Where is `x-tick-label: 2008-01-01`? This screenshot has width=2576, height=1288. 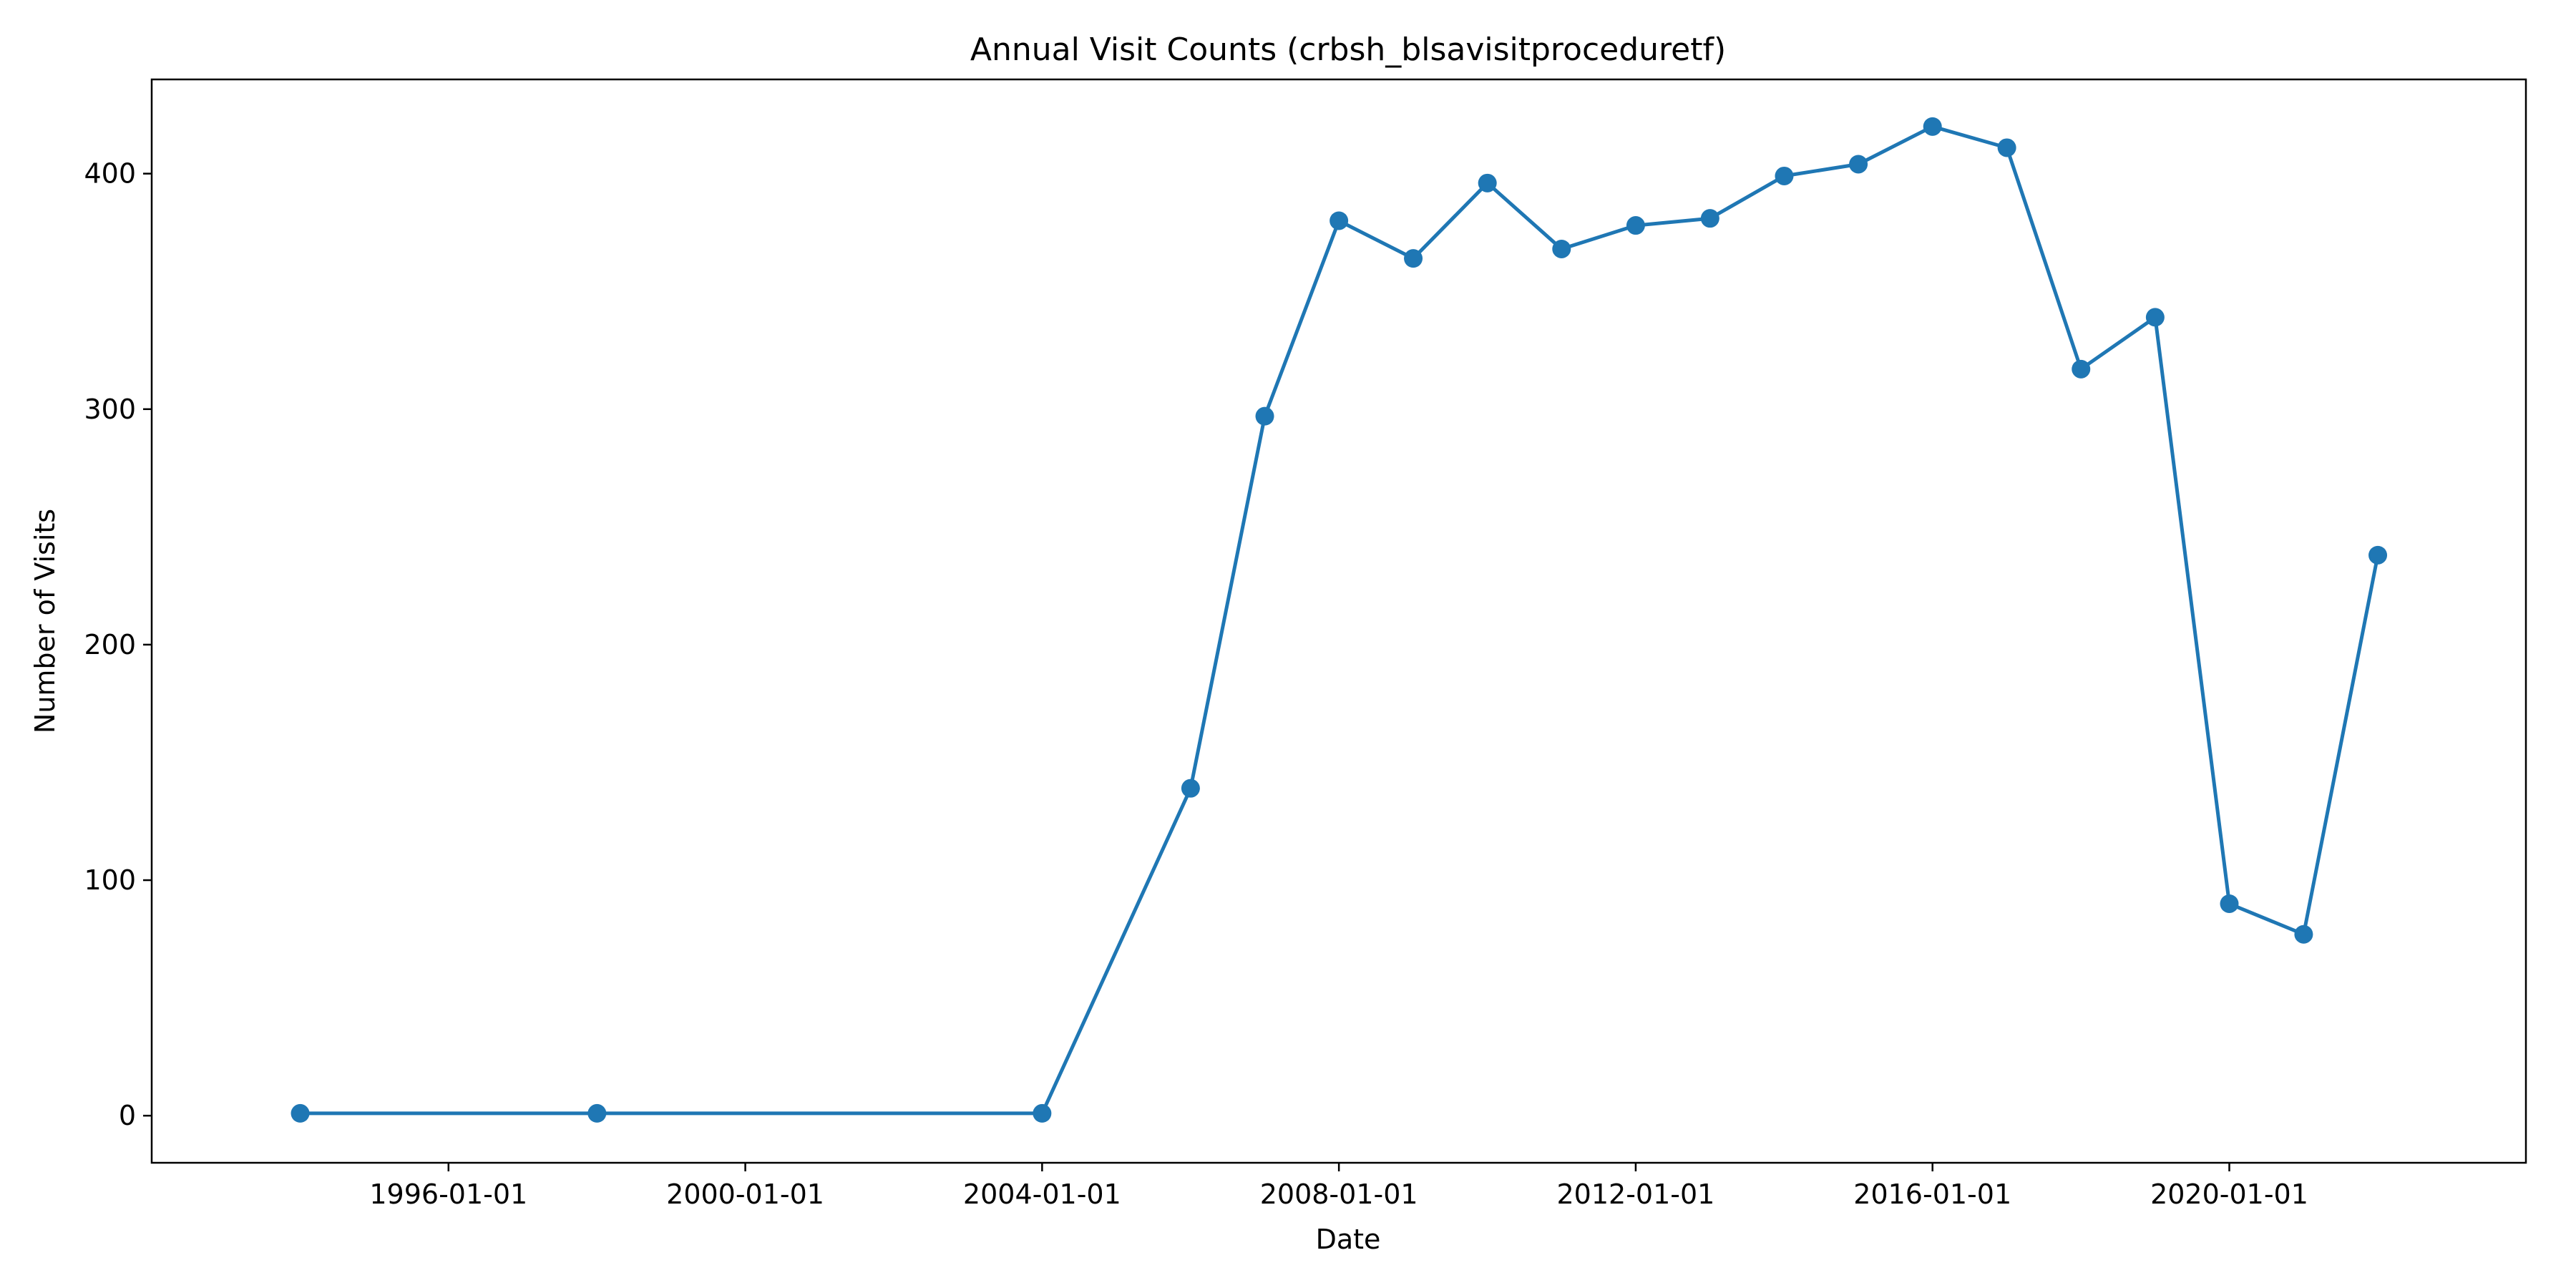
x-tick-label: 2008-01-01 is located at coordinates (1339, 1194).